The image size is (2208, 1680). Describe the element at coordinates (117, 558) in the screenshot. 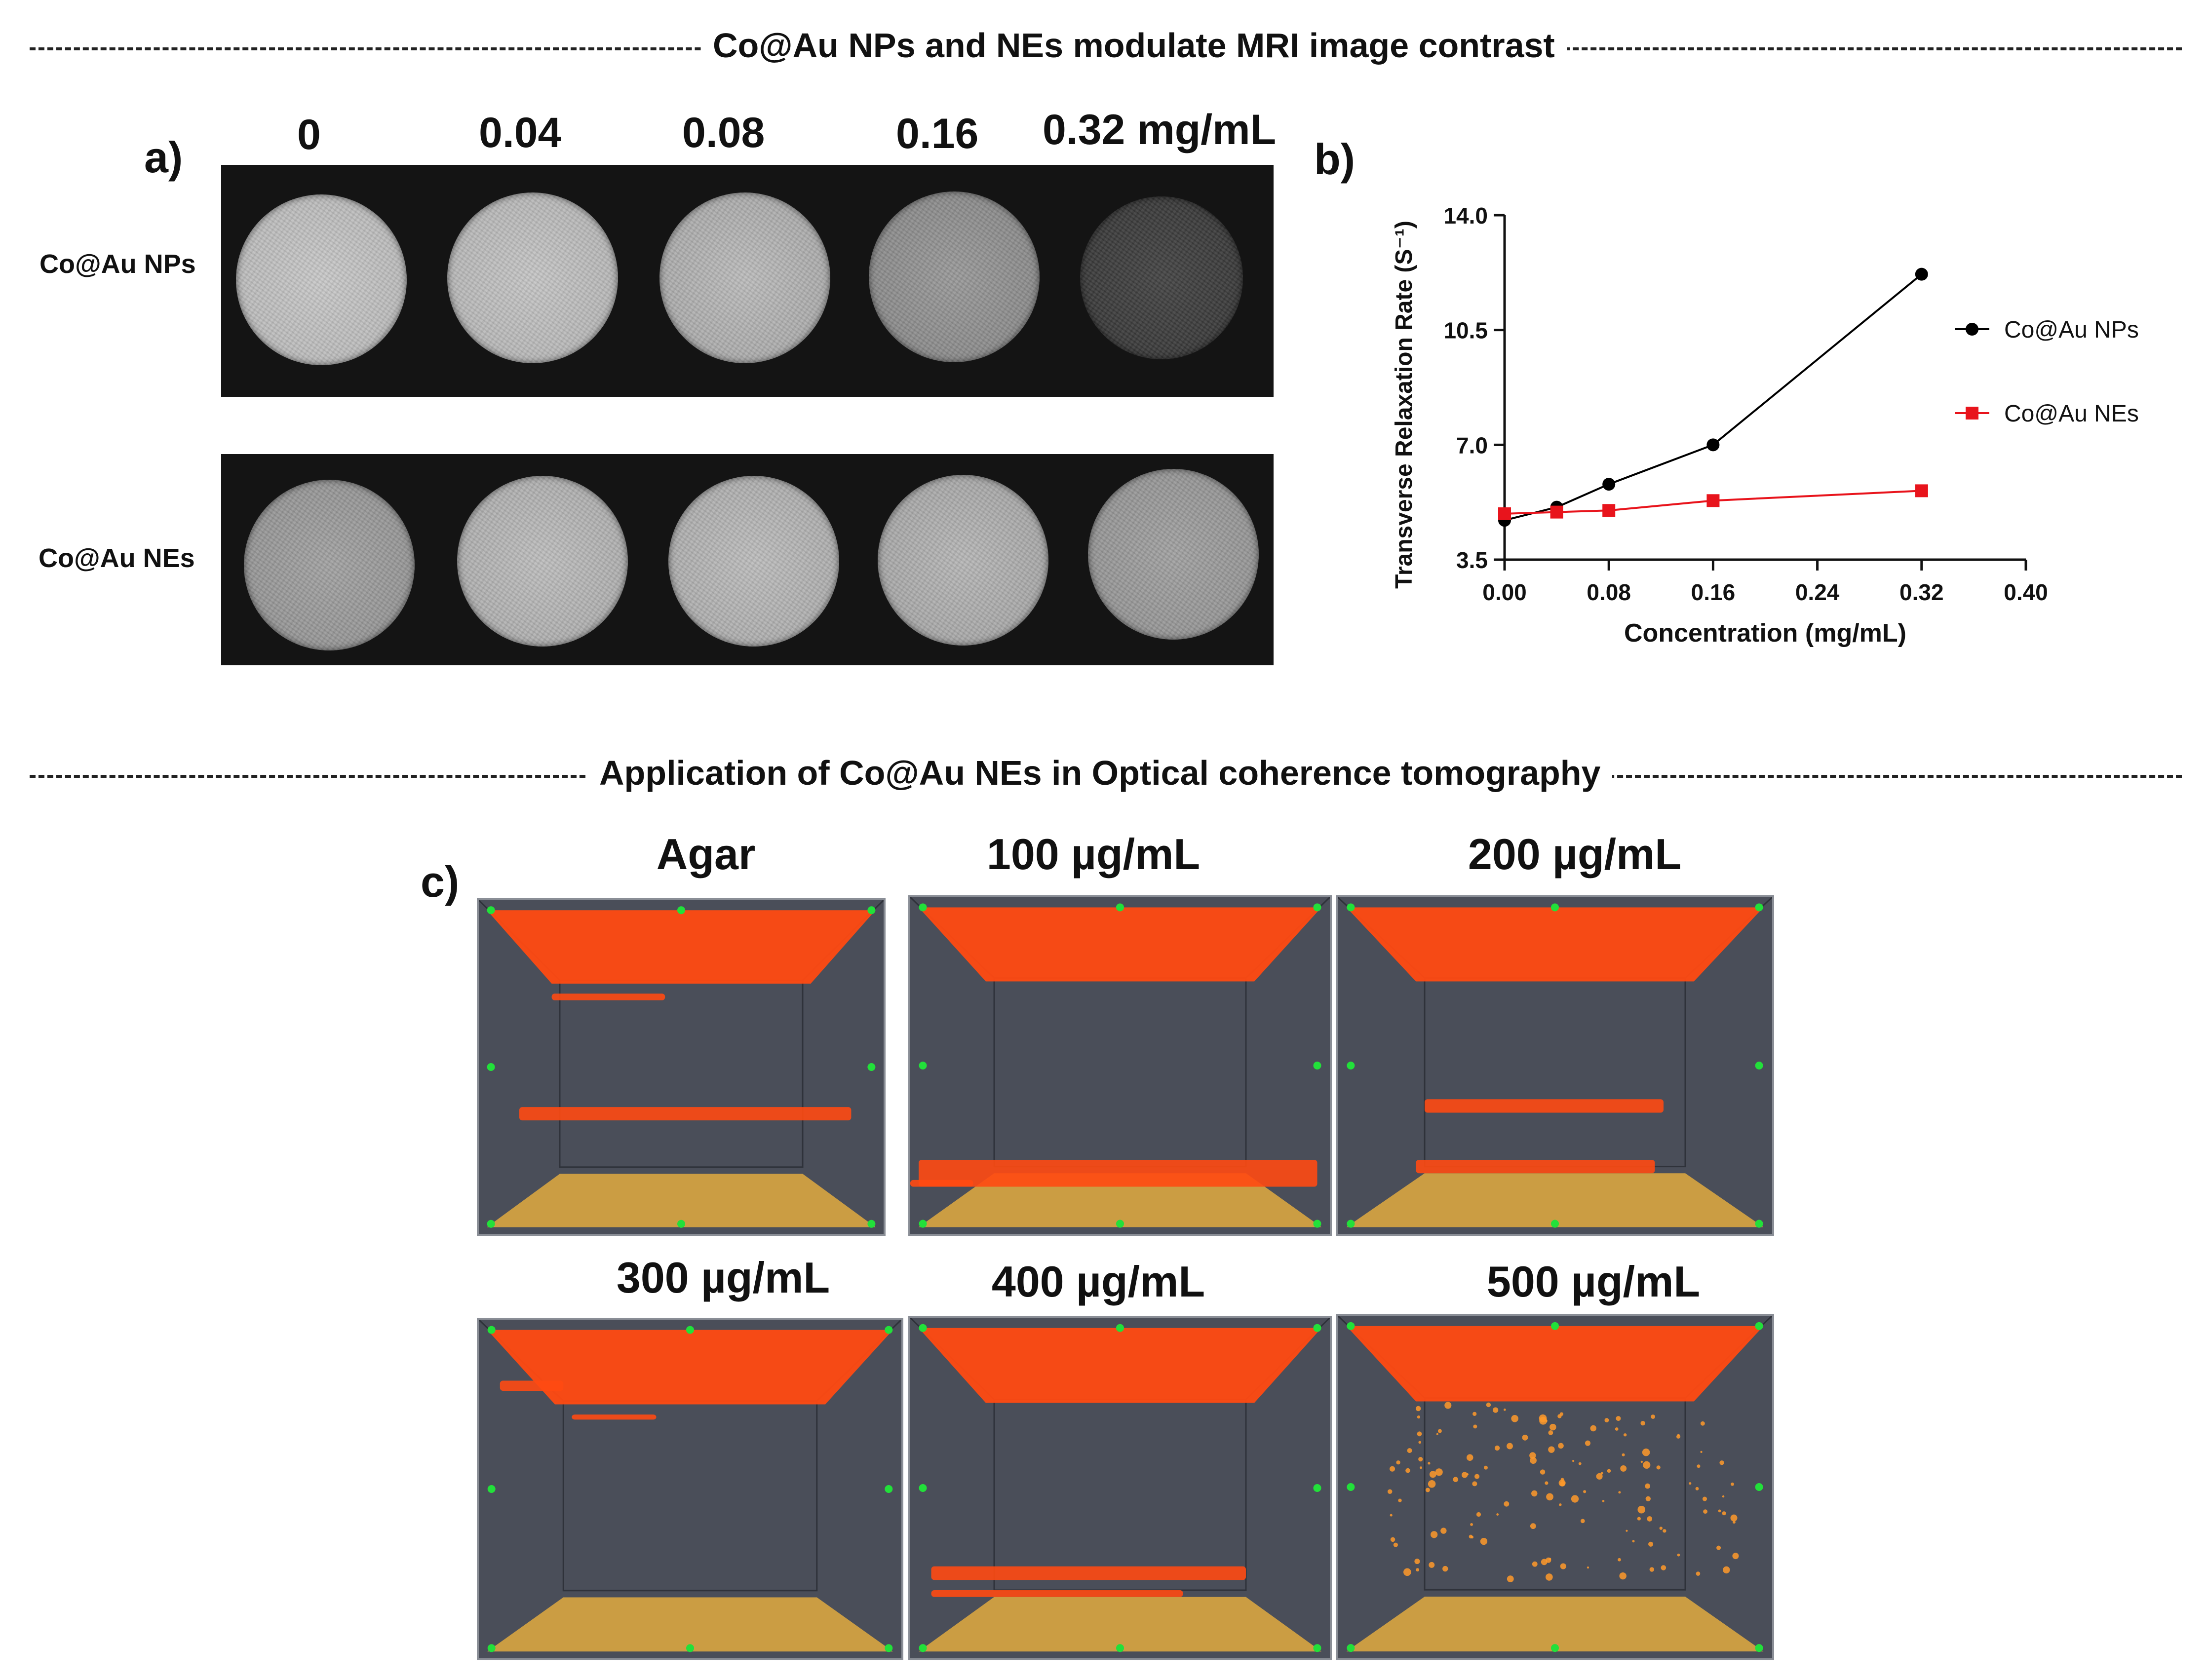

I see `row-label-nes: Co@Au NEs` at that location.